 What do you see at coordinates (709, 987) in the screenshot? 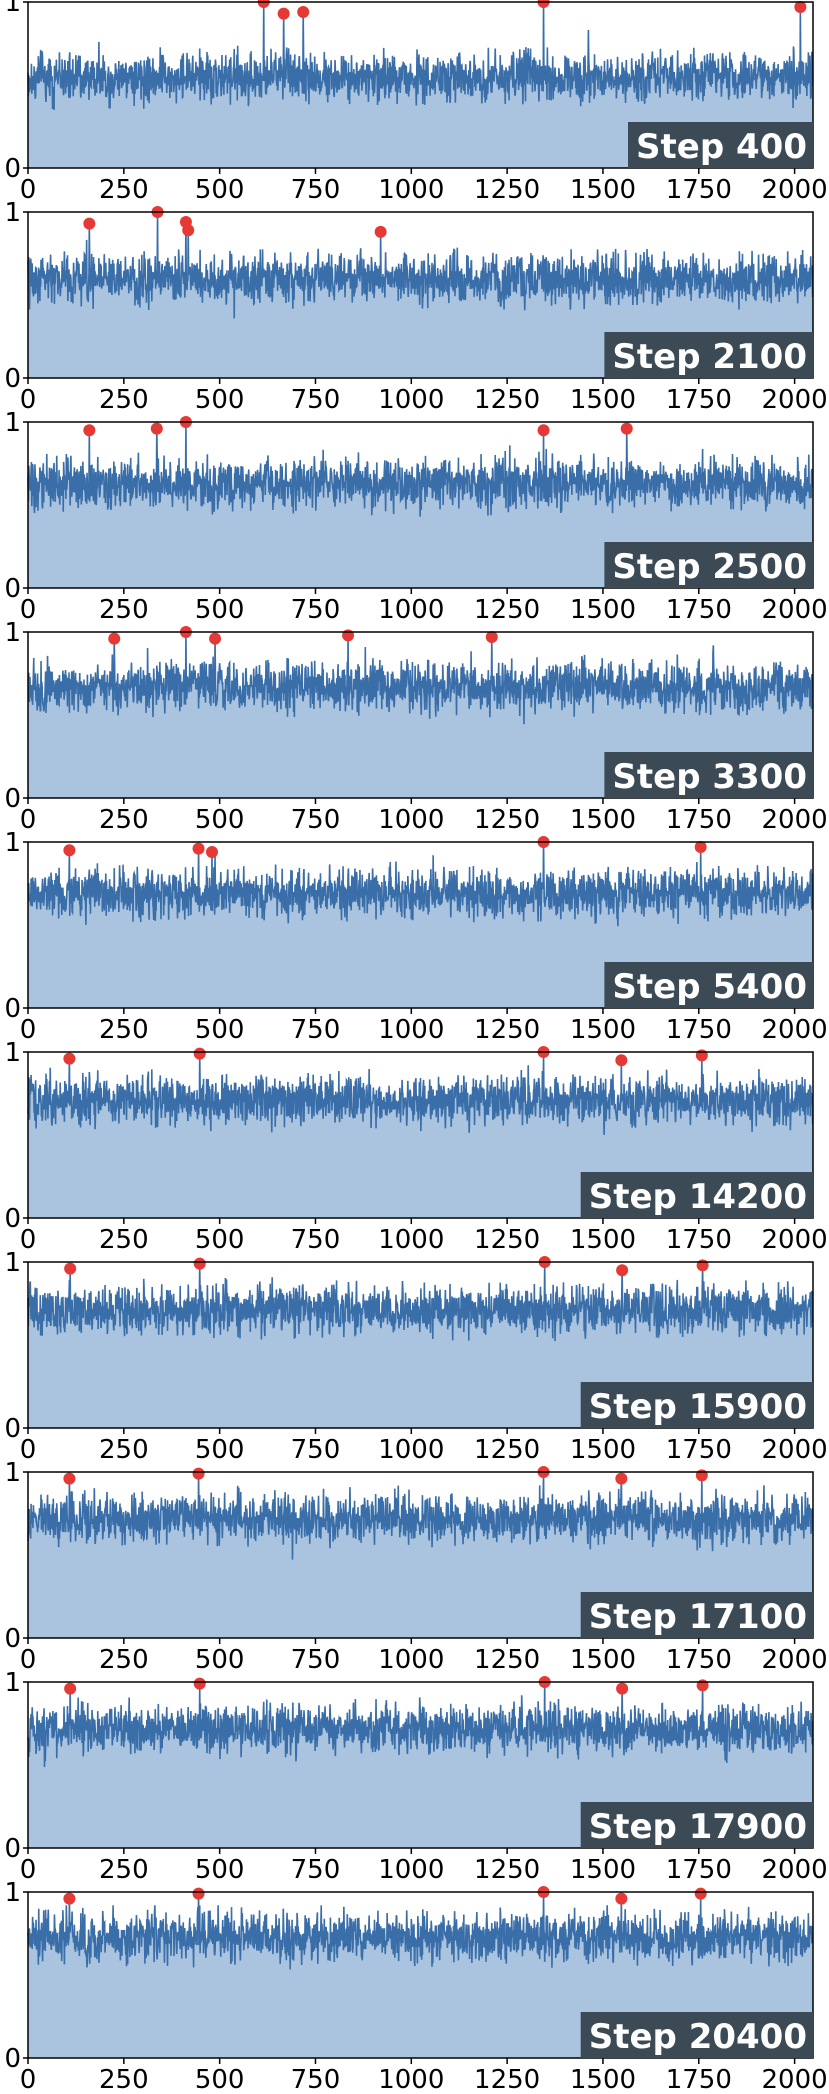
I see `step-label: Step 5400` at bounding box center [709, 987].